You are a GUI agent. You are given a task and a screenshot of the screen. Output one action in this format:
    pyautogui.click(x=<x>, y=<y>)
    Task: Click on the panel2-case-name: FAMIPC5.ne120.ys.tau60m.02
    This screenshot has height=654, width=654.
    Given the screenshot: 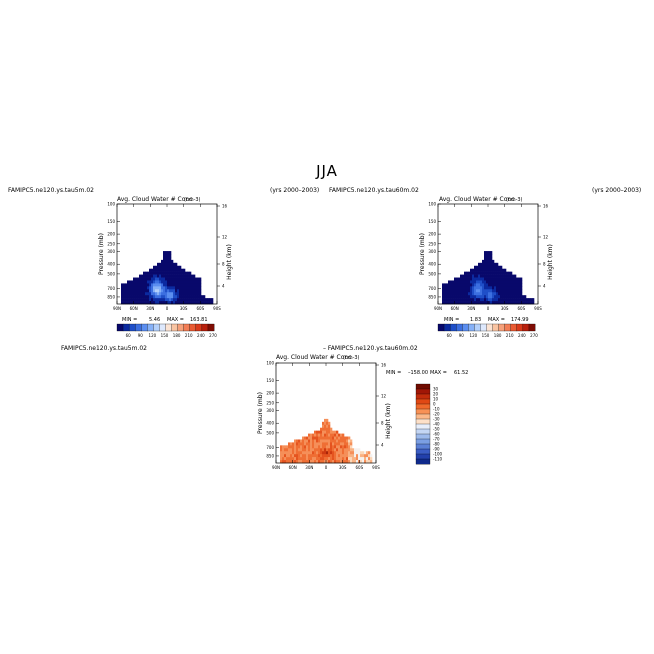 What is the action you would take?
    pyautogui.click(x=374, y=190)
    